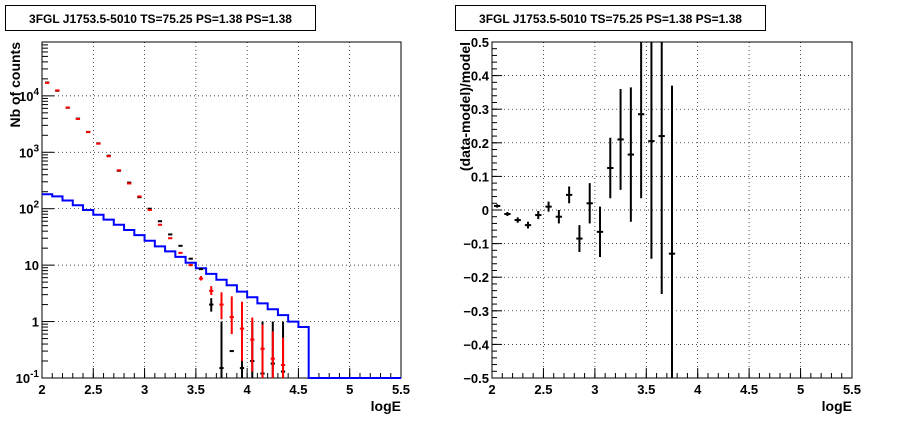  Describe the element at coordinates (480, 109) in the screenshot. I see `right-y-tick-label: 0.3` at that location.